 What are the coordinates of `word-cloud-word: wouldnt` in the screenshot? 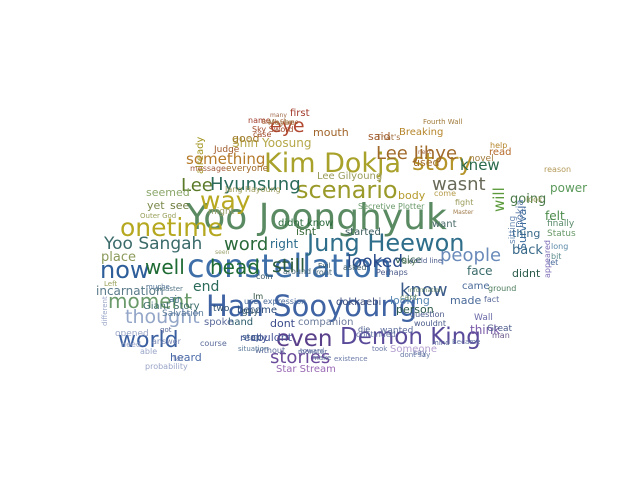 It's located at (430, 323).